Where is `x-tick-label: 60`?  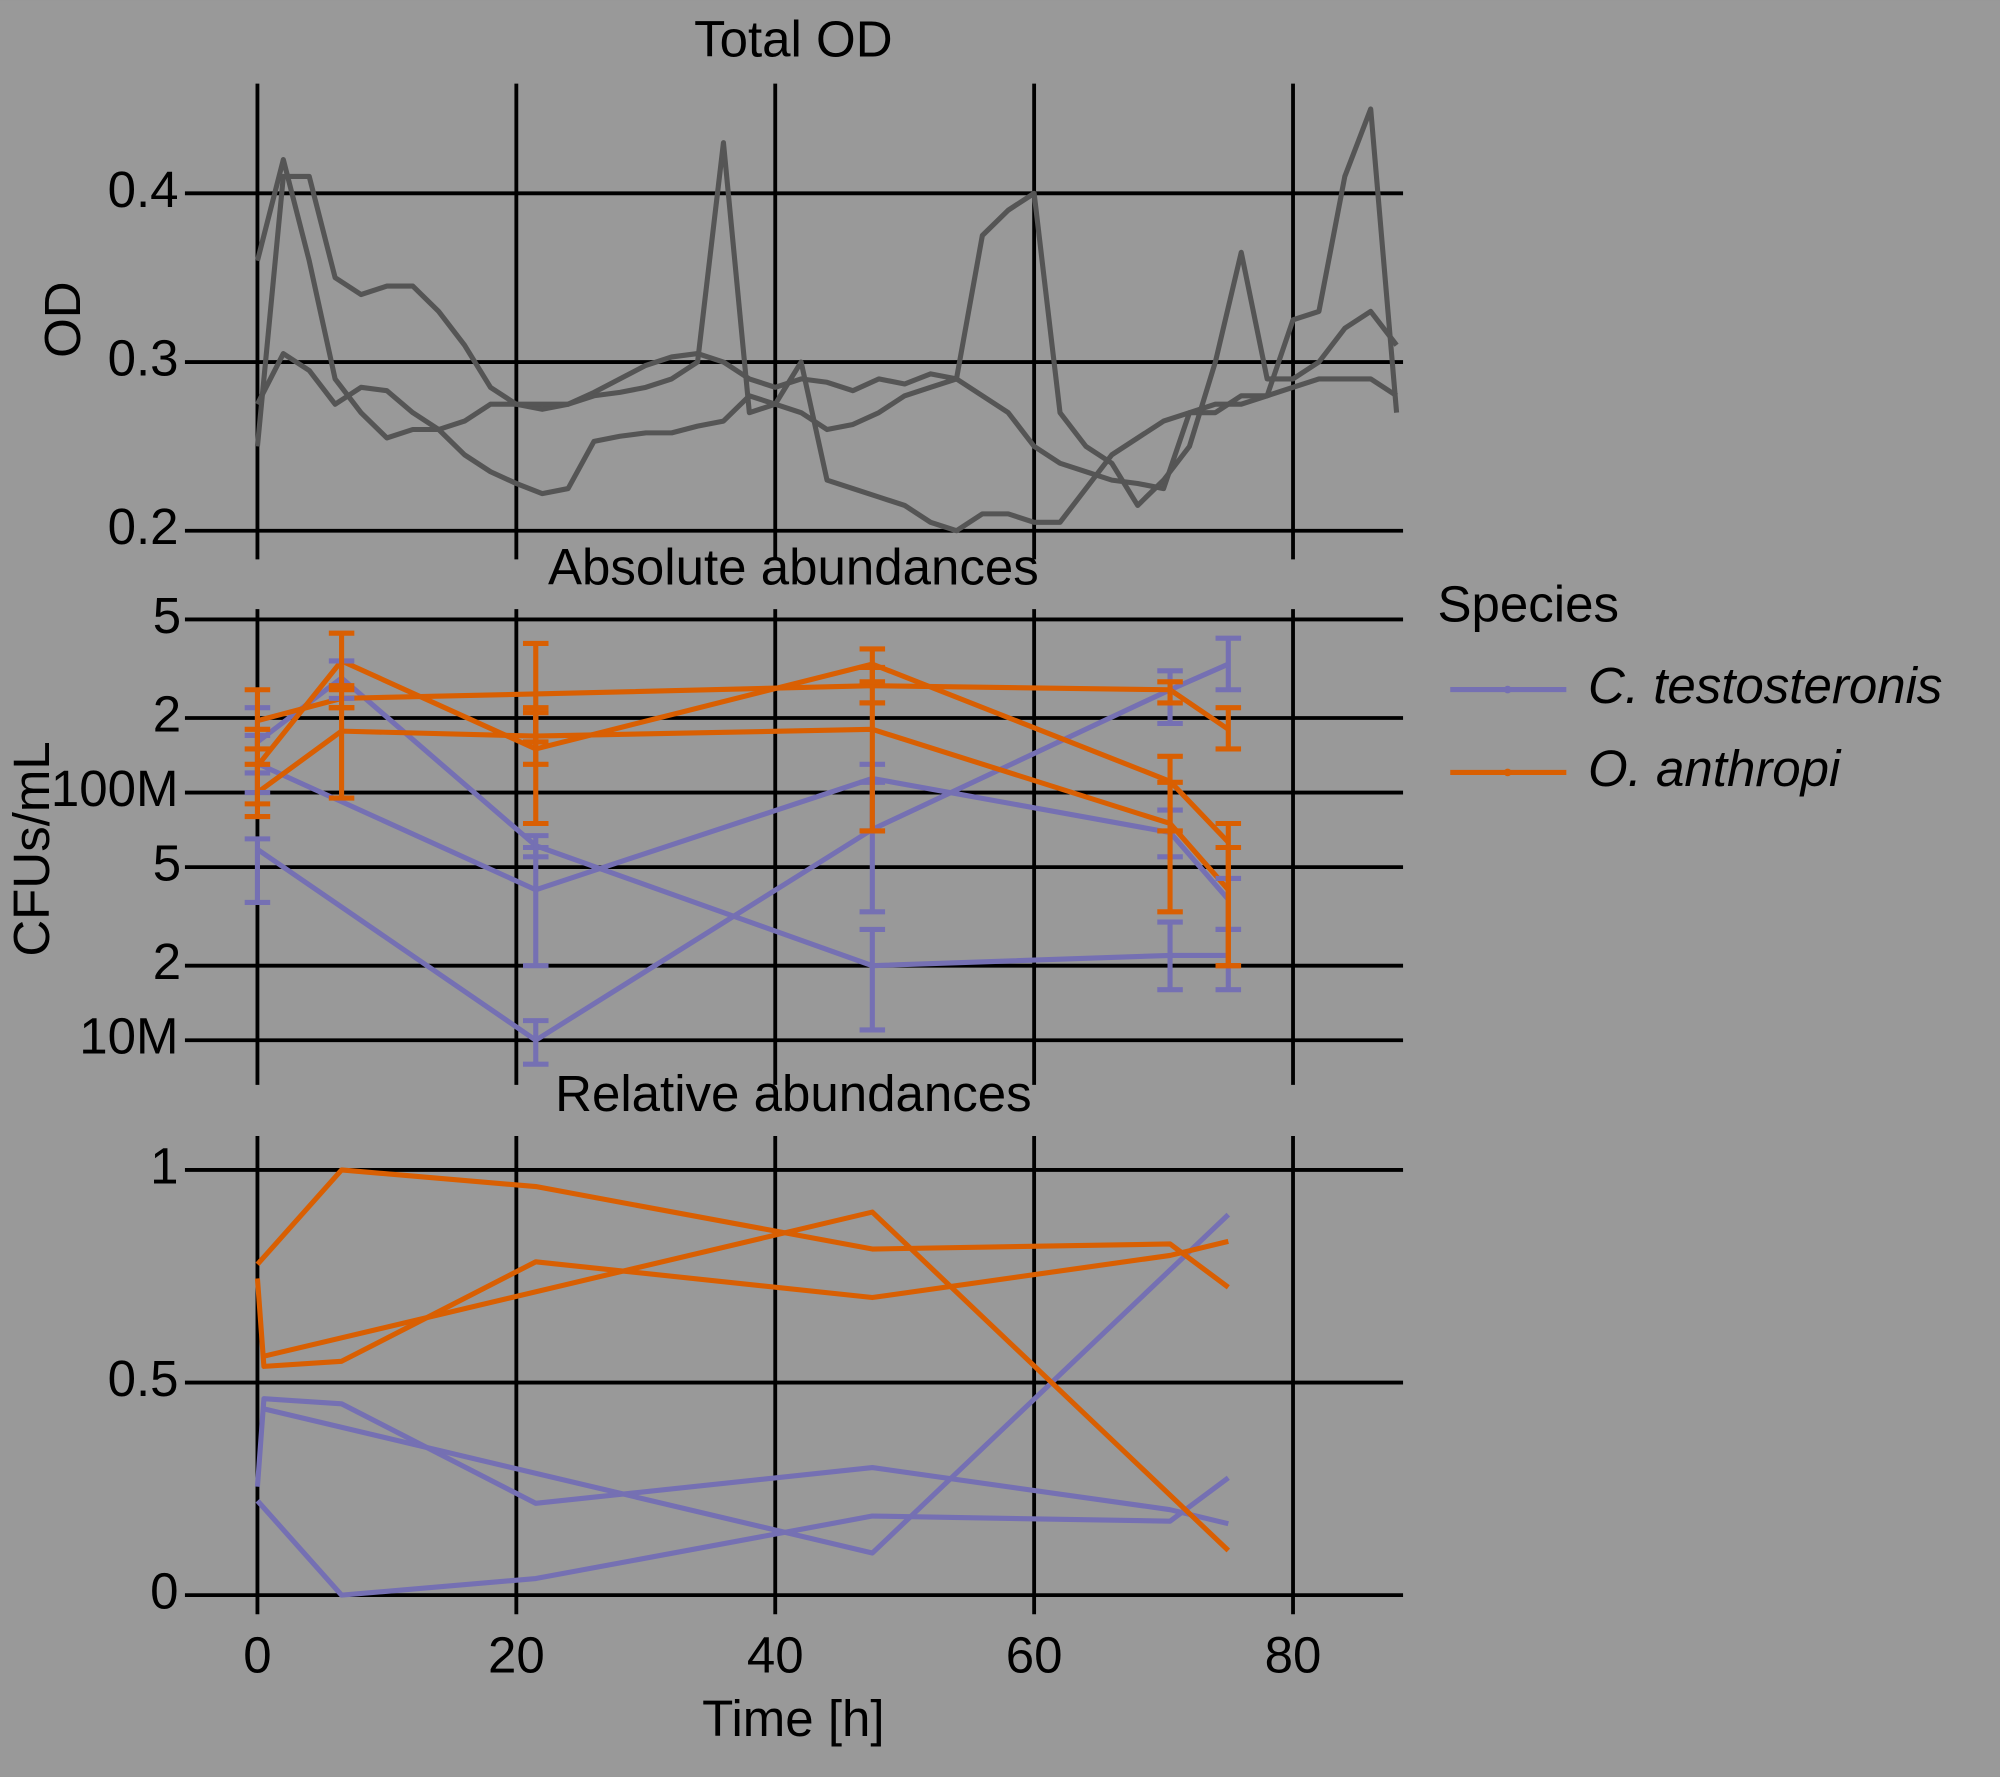
x-tick-label: 60 is located at coordinates (1034, 1654).